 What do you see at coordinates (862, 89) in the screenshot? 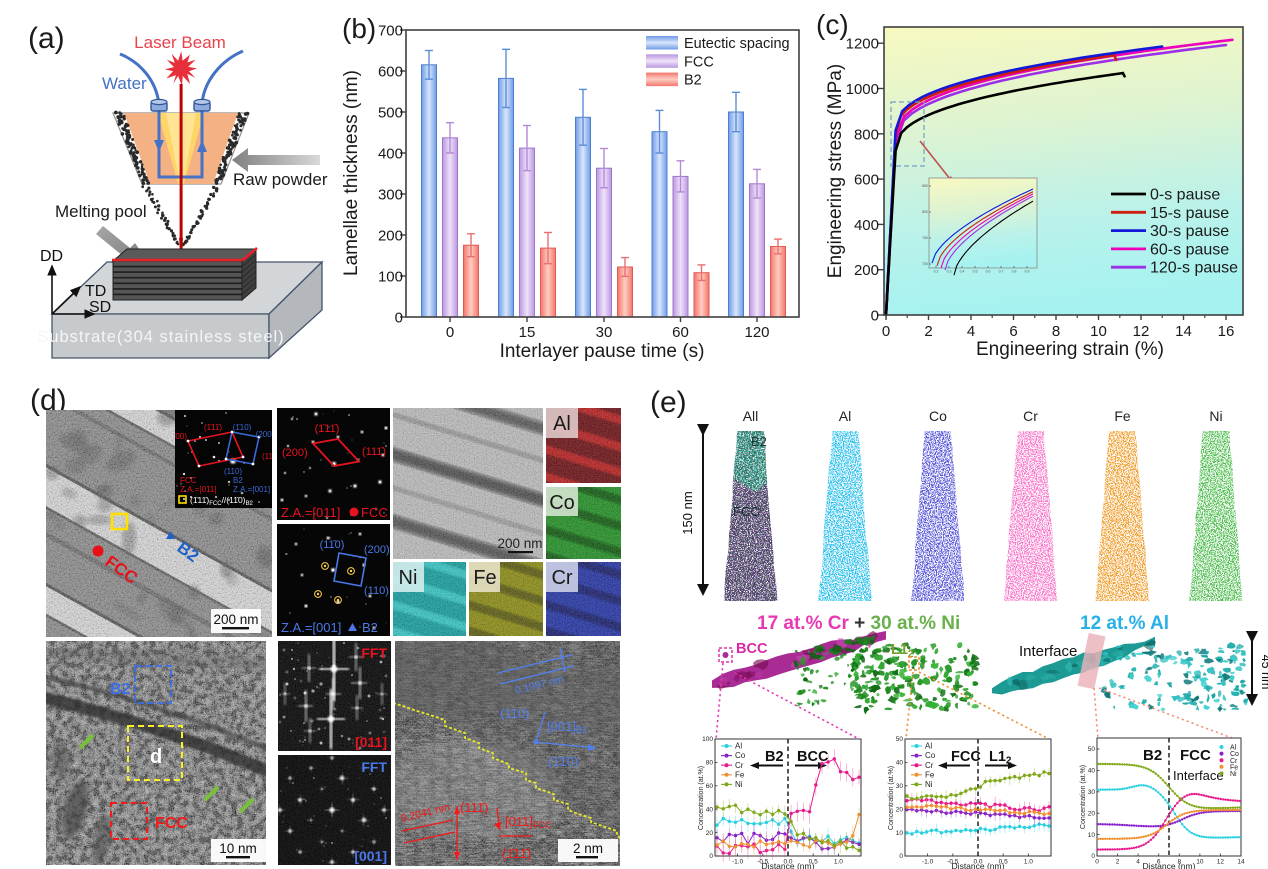
I see `svg-text: 1000` at bounding box center [862, 89].